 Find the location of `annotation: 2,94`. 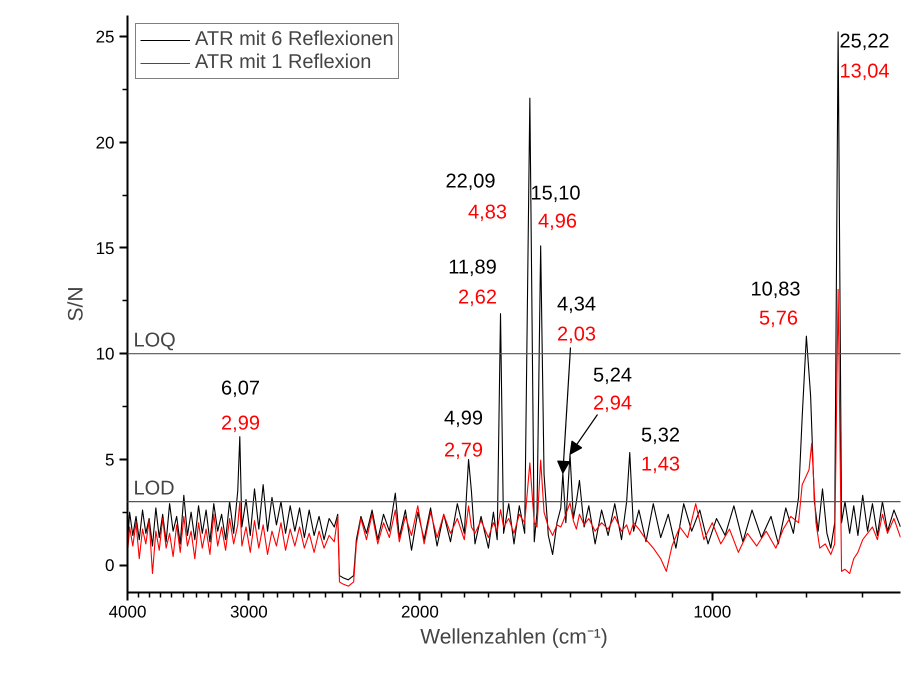

annotation: 2,94 is located at coordinates (612, 403).